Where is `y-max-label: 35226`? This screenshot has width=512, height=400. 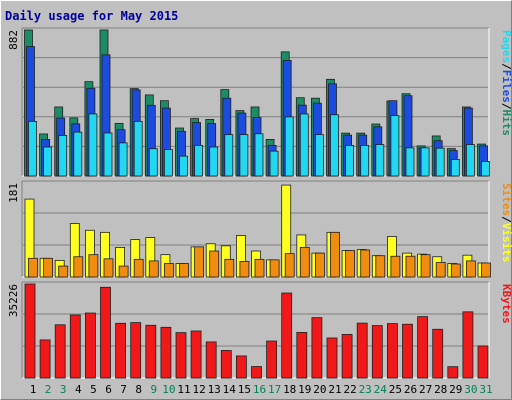 y-max-label: 35226 is located at coordinates (13, 300).